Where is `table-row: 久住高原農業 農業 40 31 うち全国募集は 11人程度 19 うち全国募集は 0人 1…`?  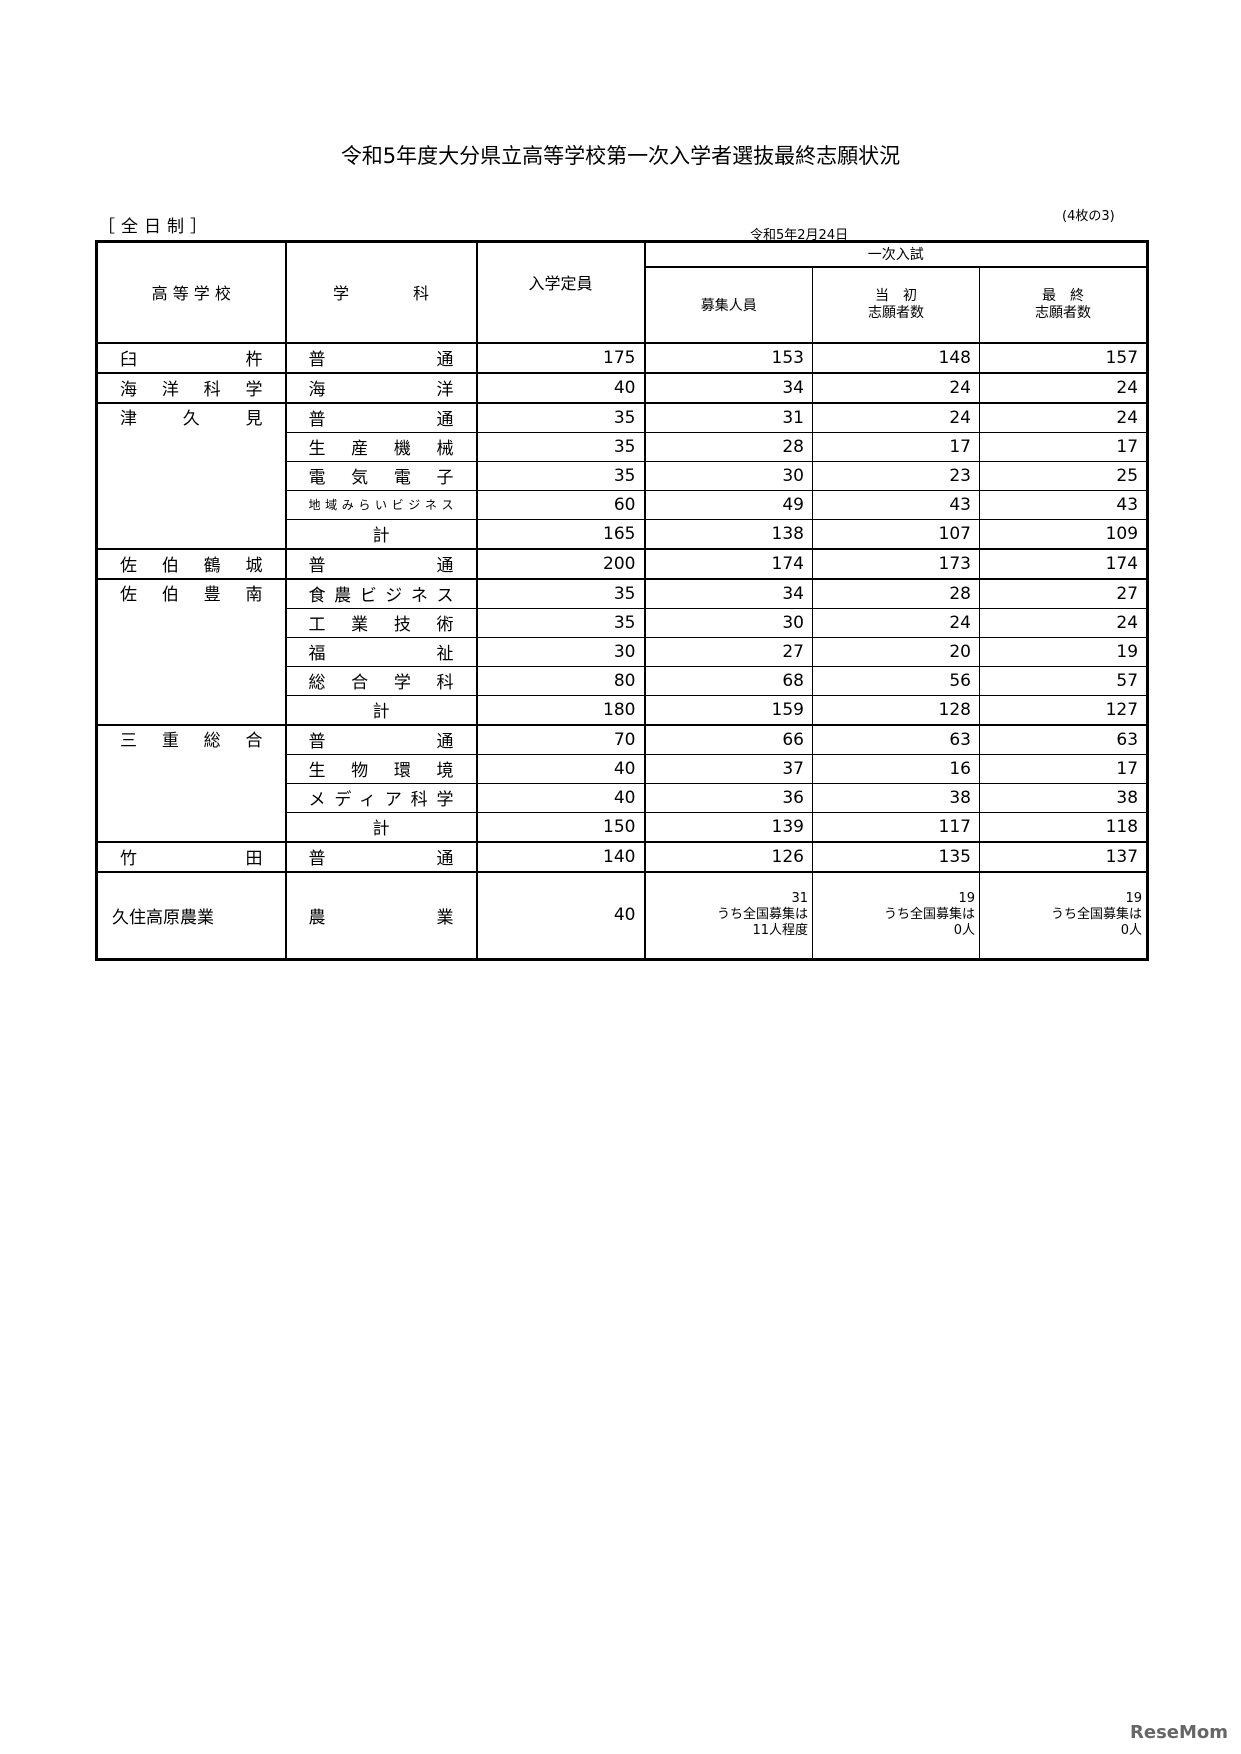
table-row: 久住高原農業 農業 40 31 うち全国募集は 11人程度 19 うち全国募集は 0人 1… is located at coordinates (622, 915).